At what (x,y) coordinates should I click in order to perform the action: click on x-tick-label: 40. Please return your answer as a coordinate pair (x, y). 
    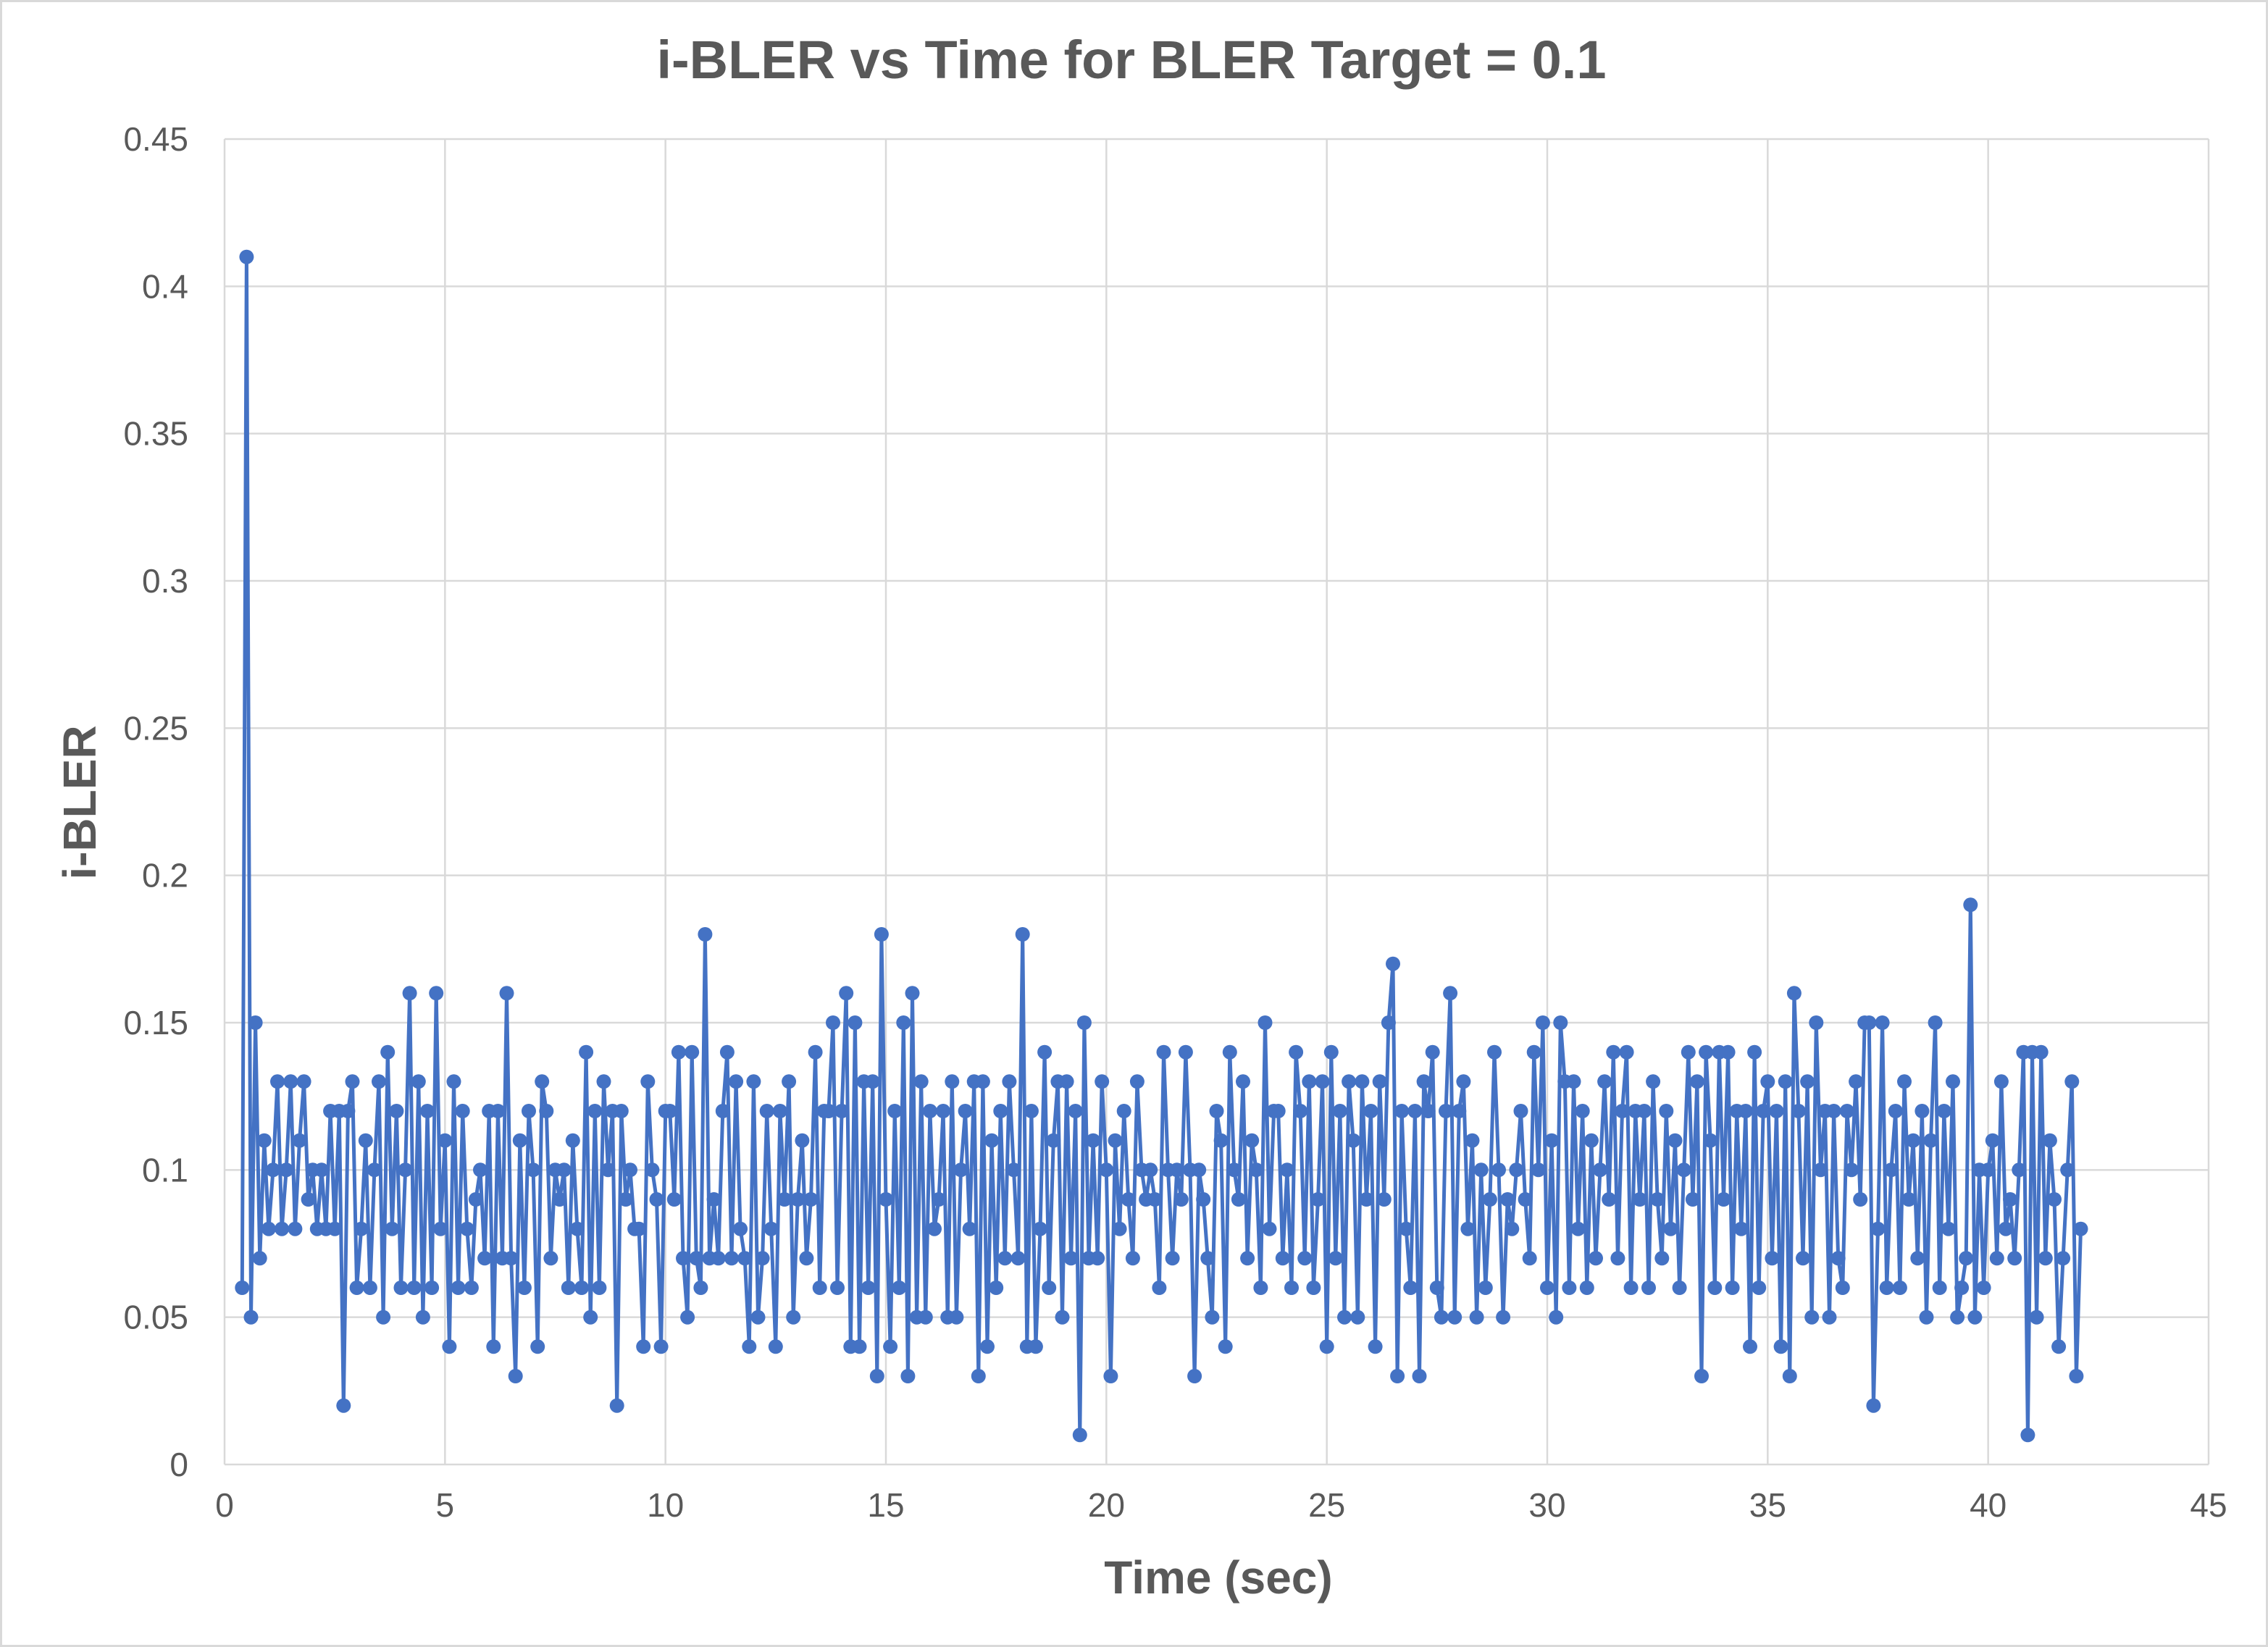
    Looking at the image, I should click on (1989, 1505).